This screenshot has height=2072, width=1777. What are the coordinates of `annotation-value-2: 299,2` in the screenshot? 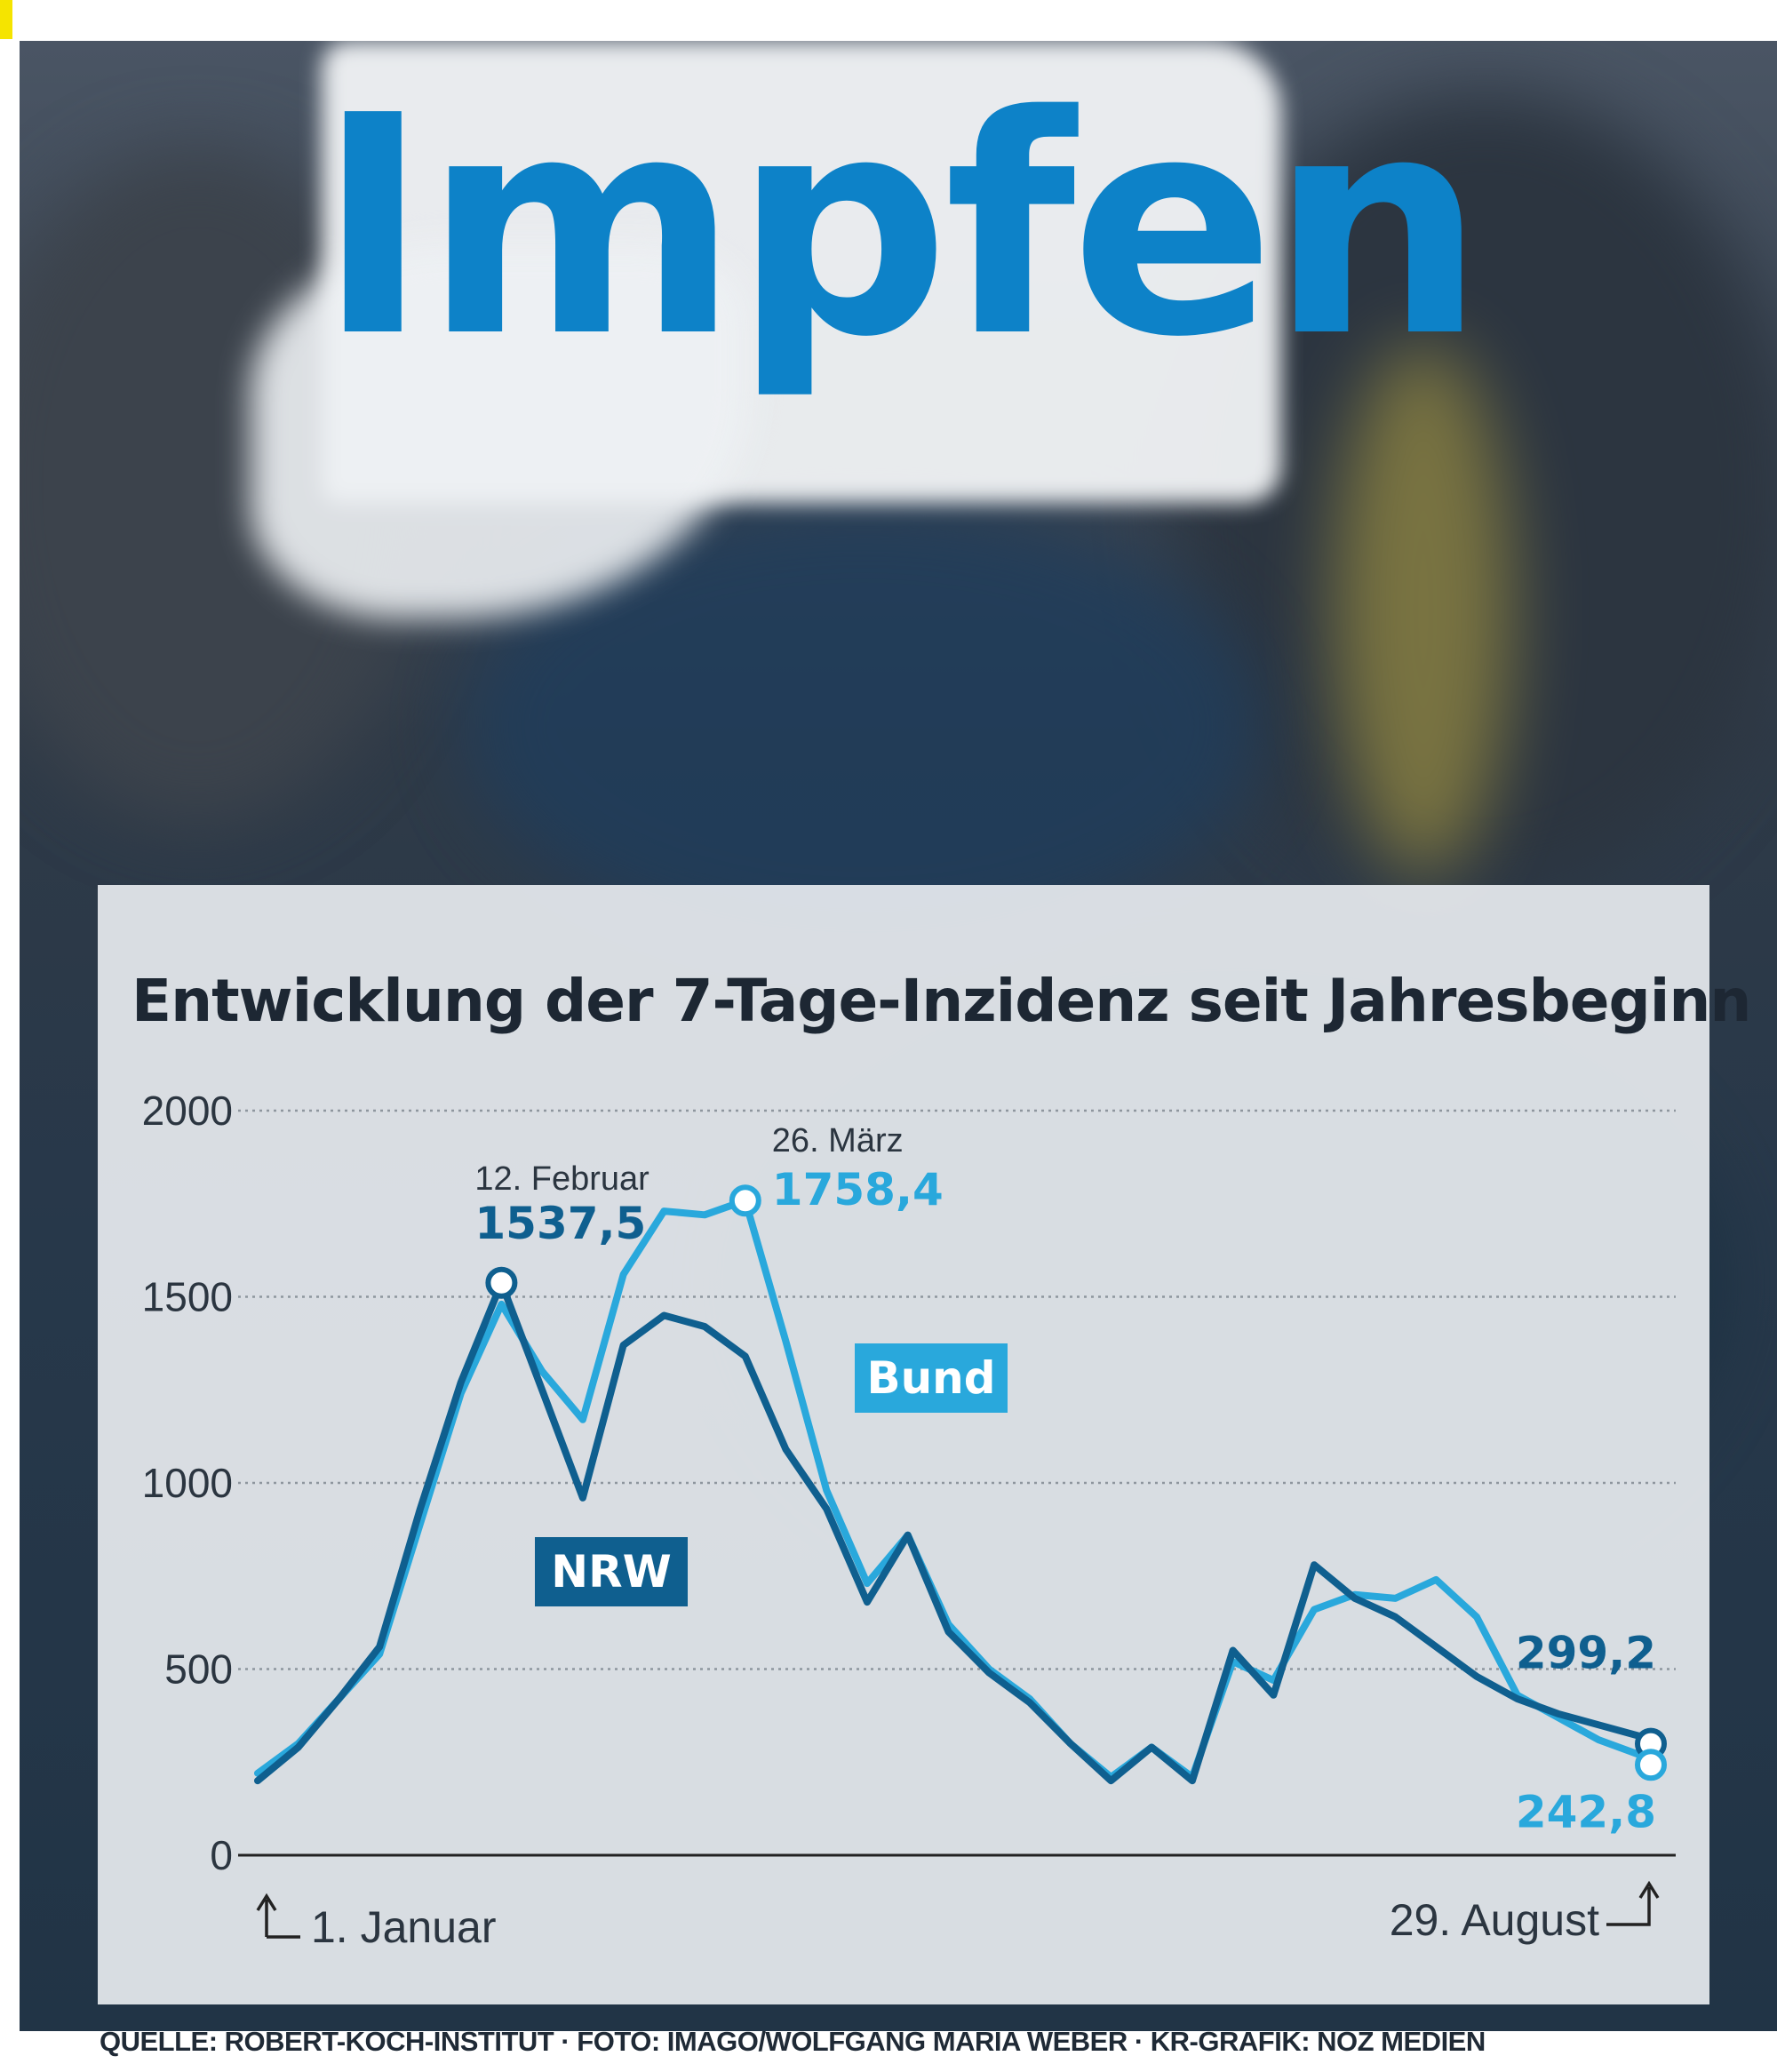 It's located at (1586, 1654).